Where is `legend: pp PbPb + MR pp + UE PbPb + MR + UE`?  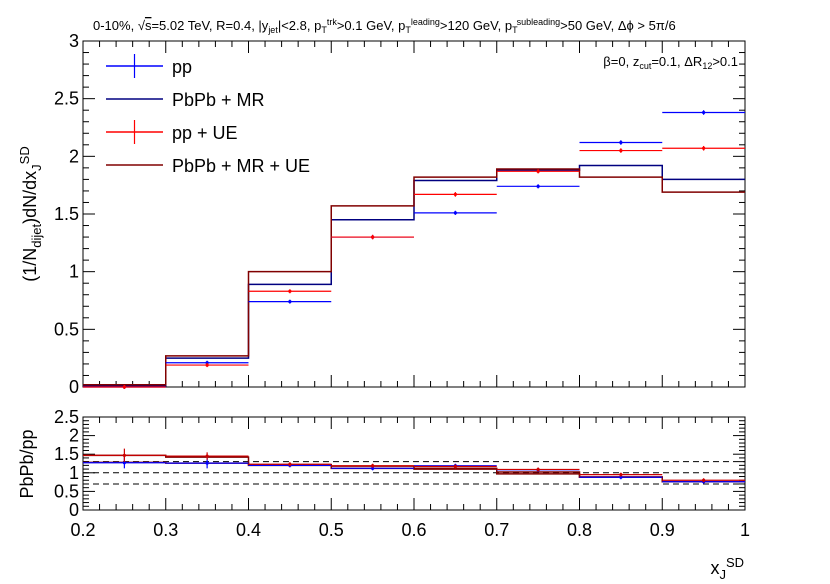
legend: pp PbPb + MR pp + UE PbPb + MR + UE is located at coordinates (208, 115).